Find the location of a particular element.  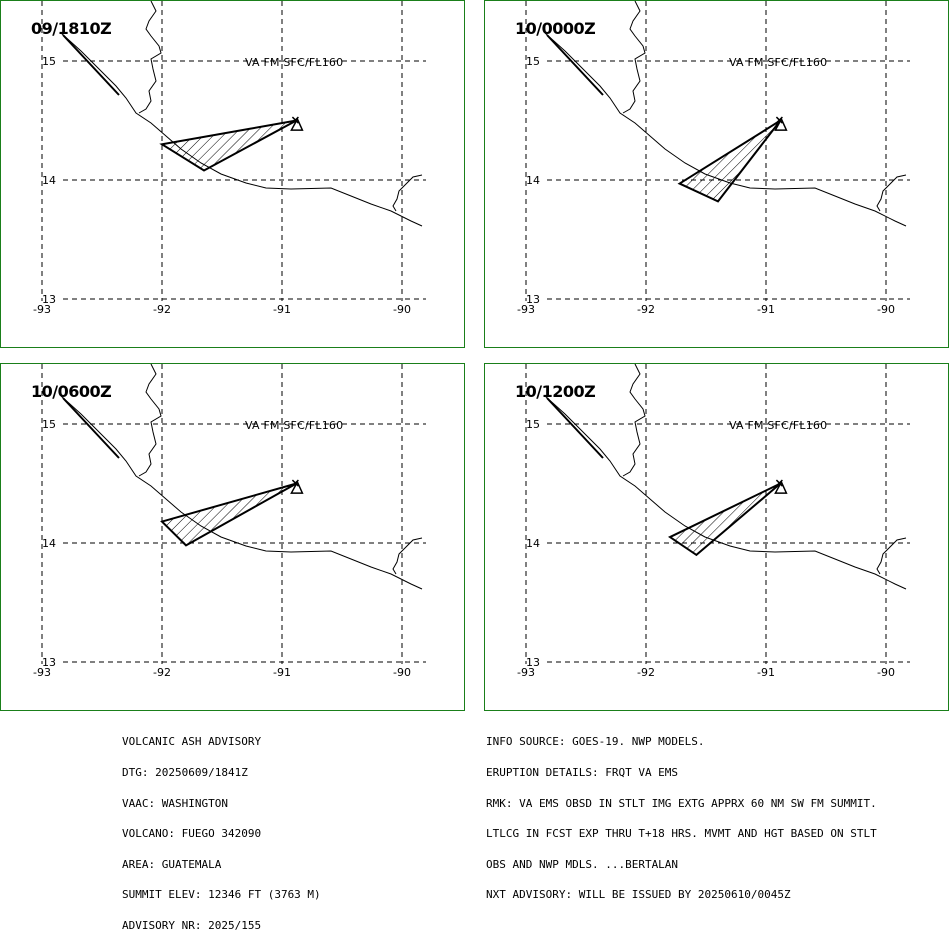

advisory-info-source: INFO SOURCE: GOES-19. NWP MODELS. is located at coordinates (595, 742).